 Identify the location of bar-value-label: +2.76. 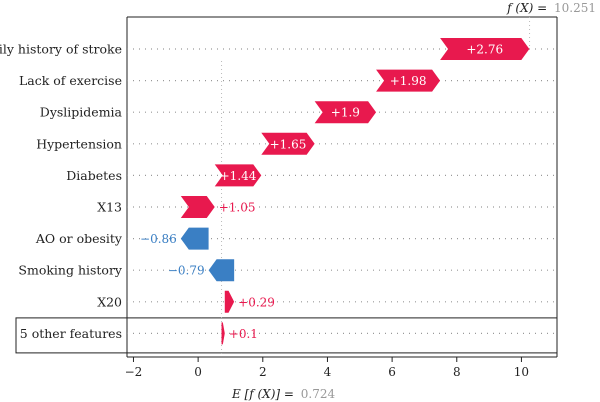
(484, 50).